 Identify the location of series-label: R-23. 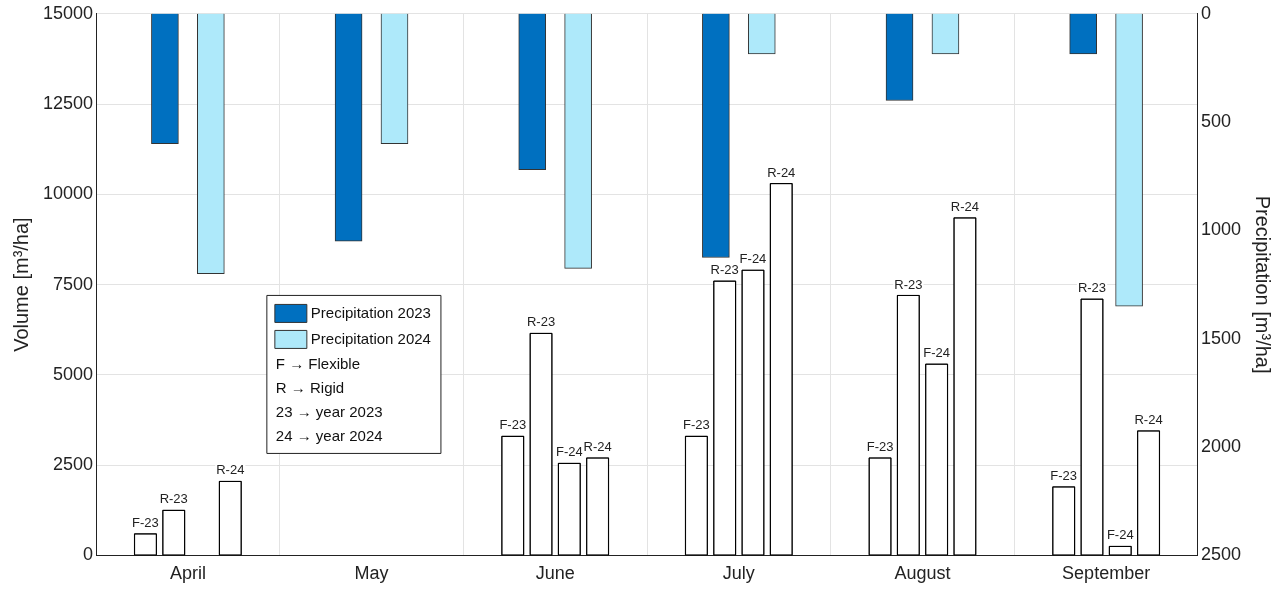
(541, 322).